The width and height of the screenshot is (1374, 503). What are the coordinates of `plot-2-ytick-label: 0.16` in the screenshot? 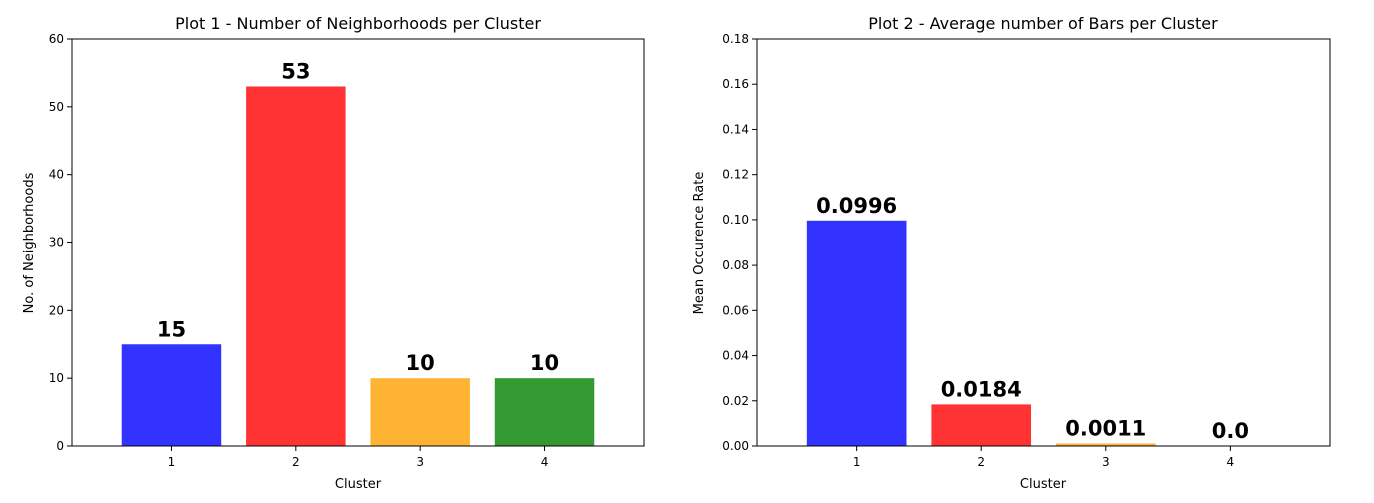 It's located at (735, 84).